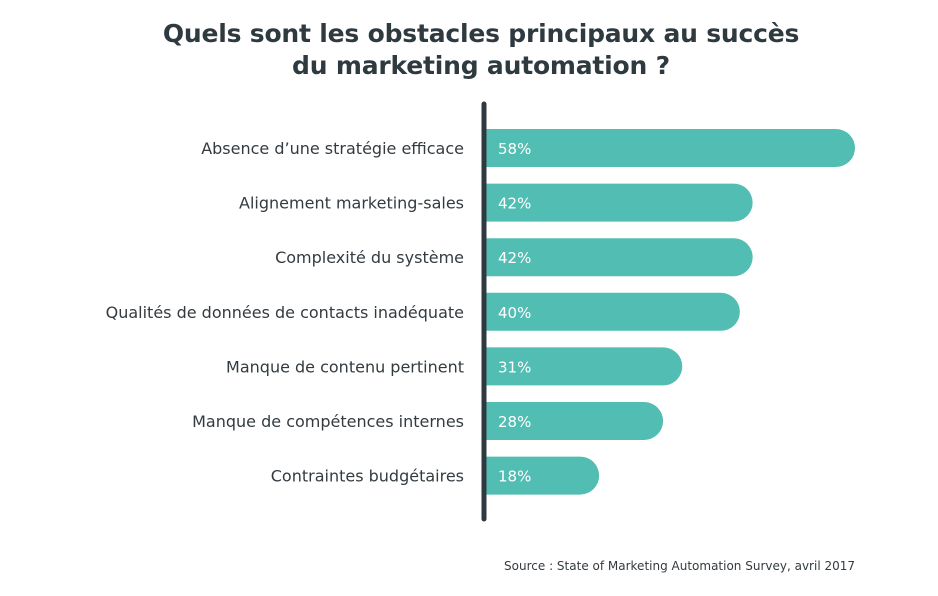  What do you see at coordinates (328, 421) in the screenshot?
I see `category-label: Manque de compétences internes` at bounding box center [328, 421].